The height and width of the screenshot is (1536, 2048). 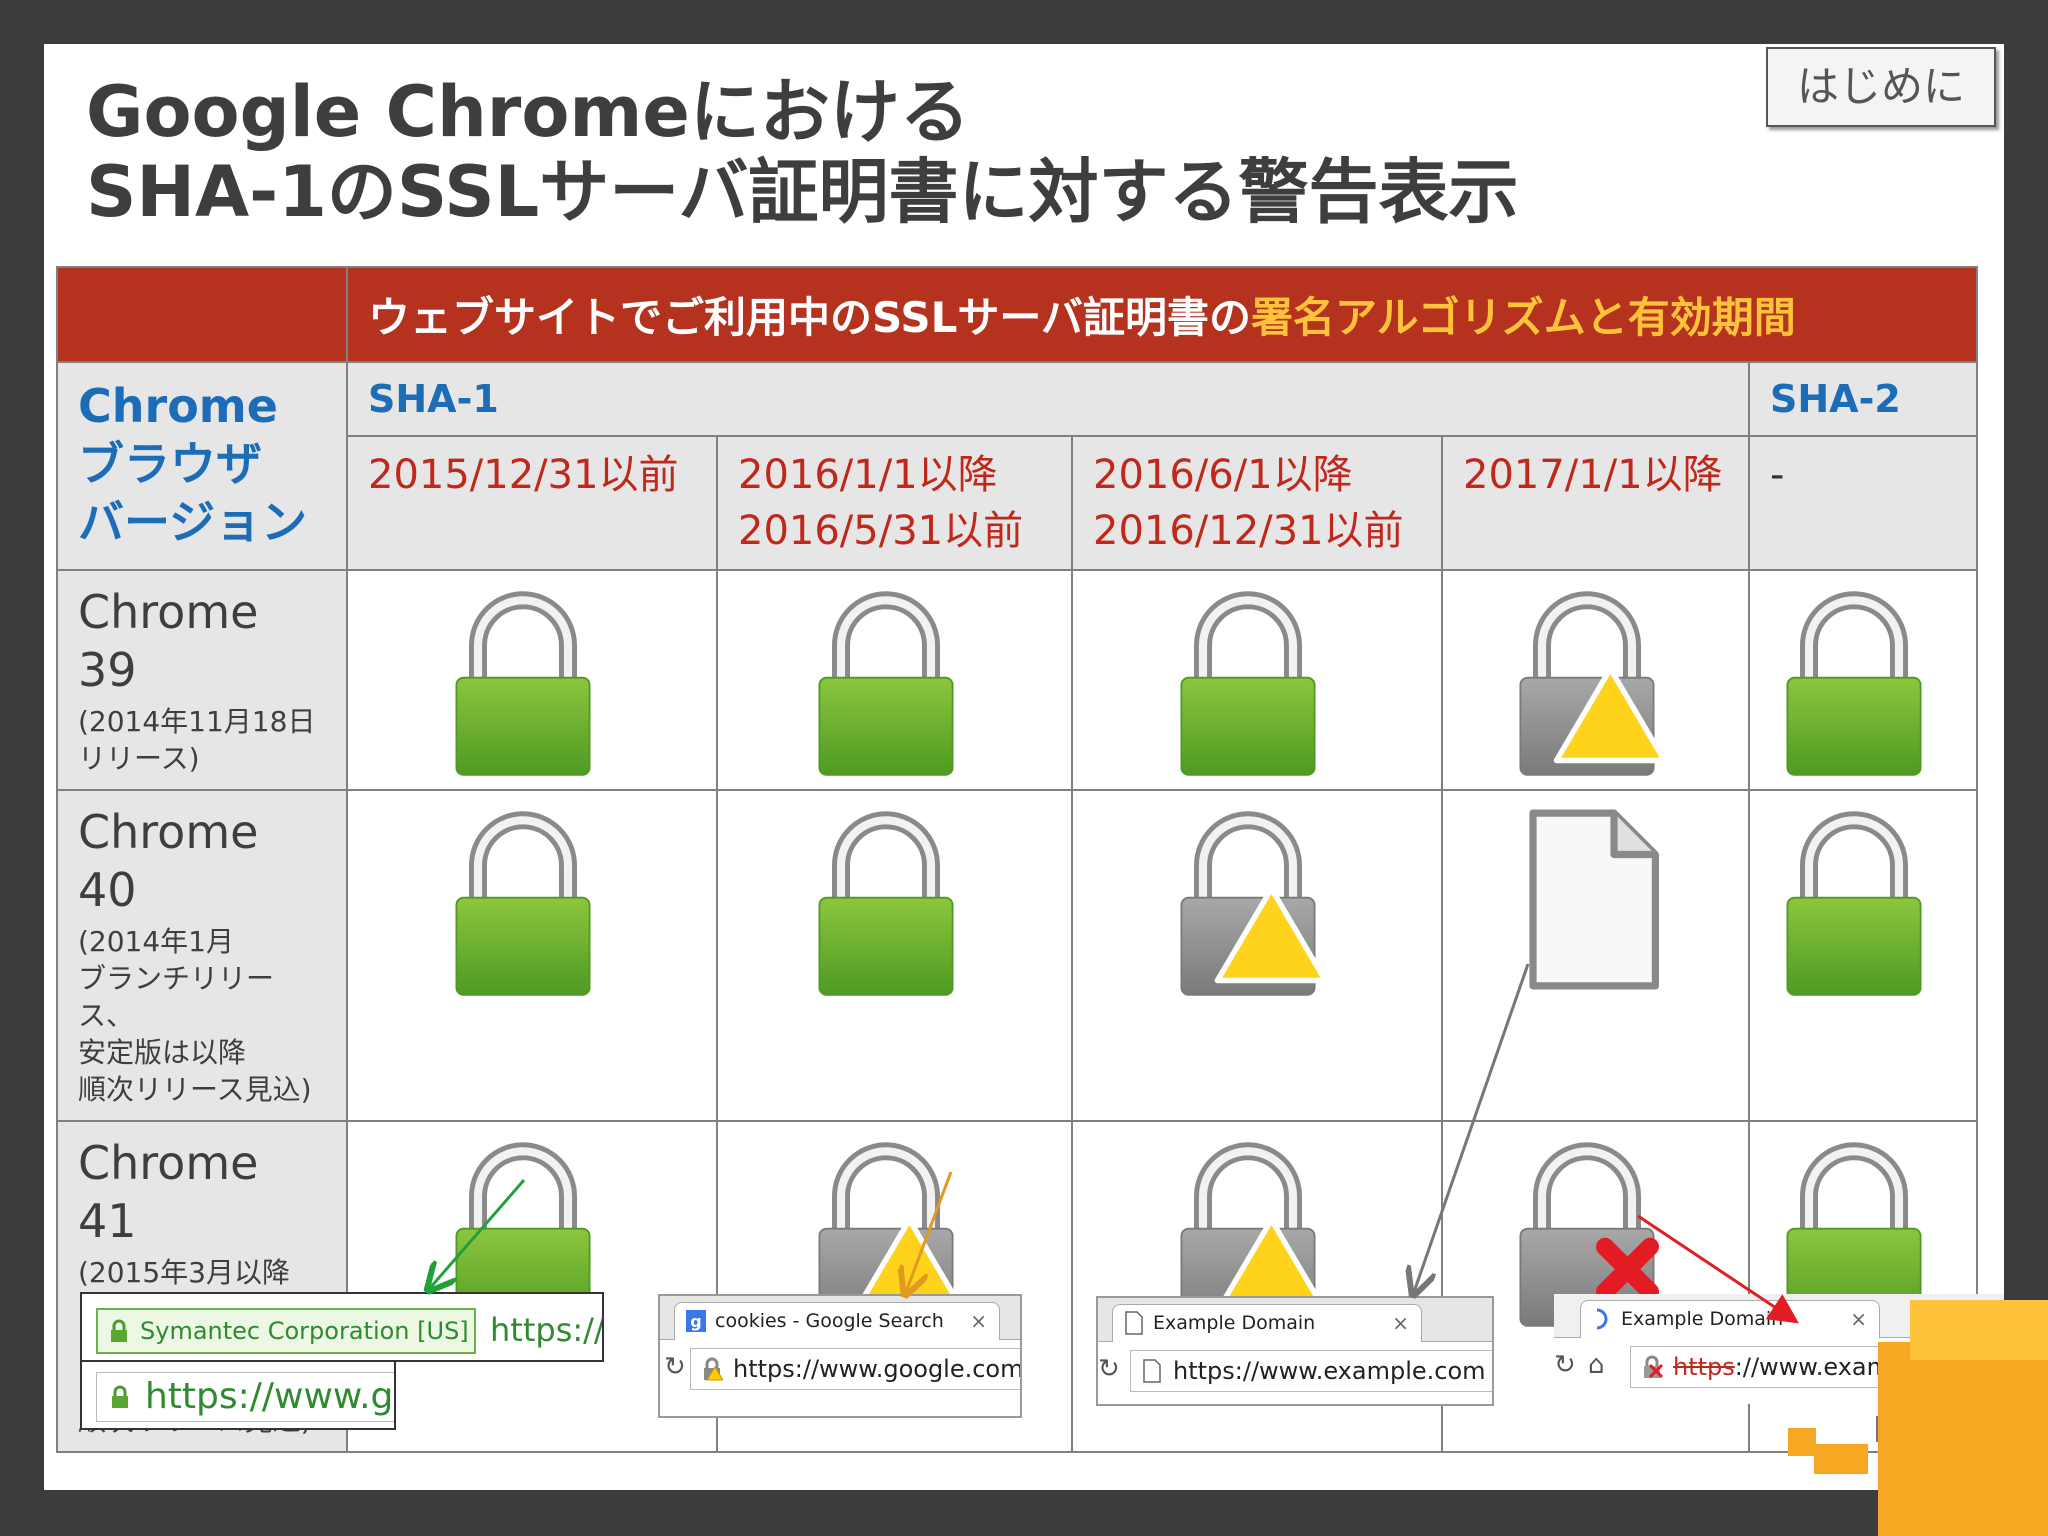 I want to click on neutral-status-icon, so click(x=1593, y=899).